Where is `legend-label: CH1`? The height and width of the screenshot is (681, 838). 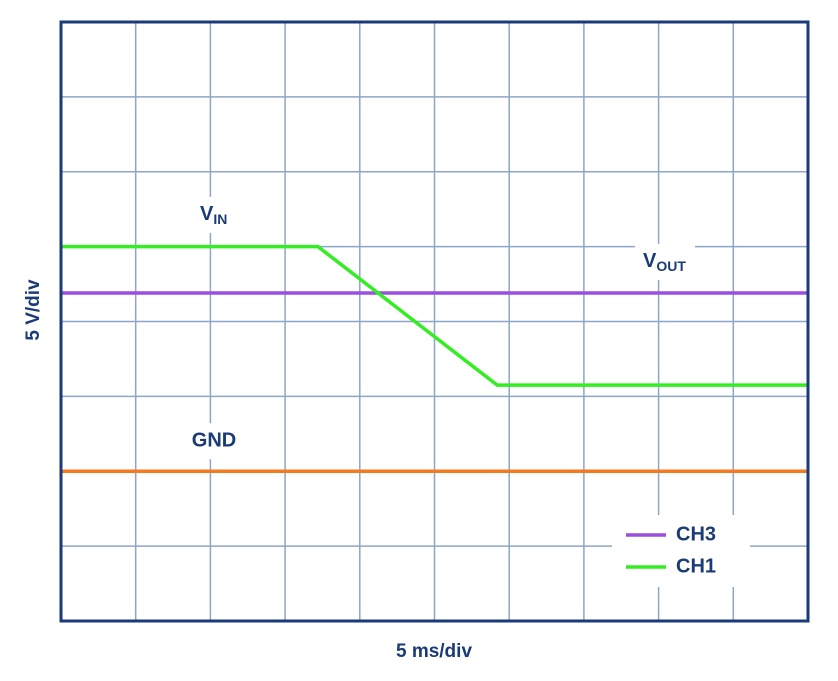 legend-label: CH1 is located at coordinates (696, 566).